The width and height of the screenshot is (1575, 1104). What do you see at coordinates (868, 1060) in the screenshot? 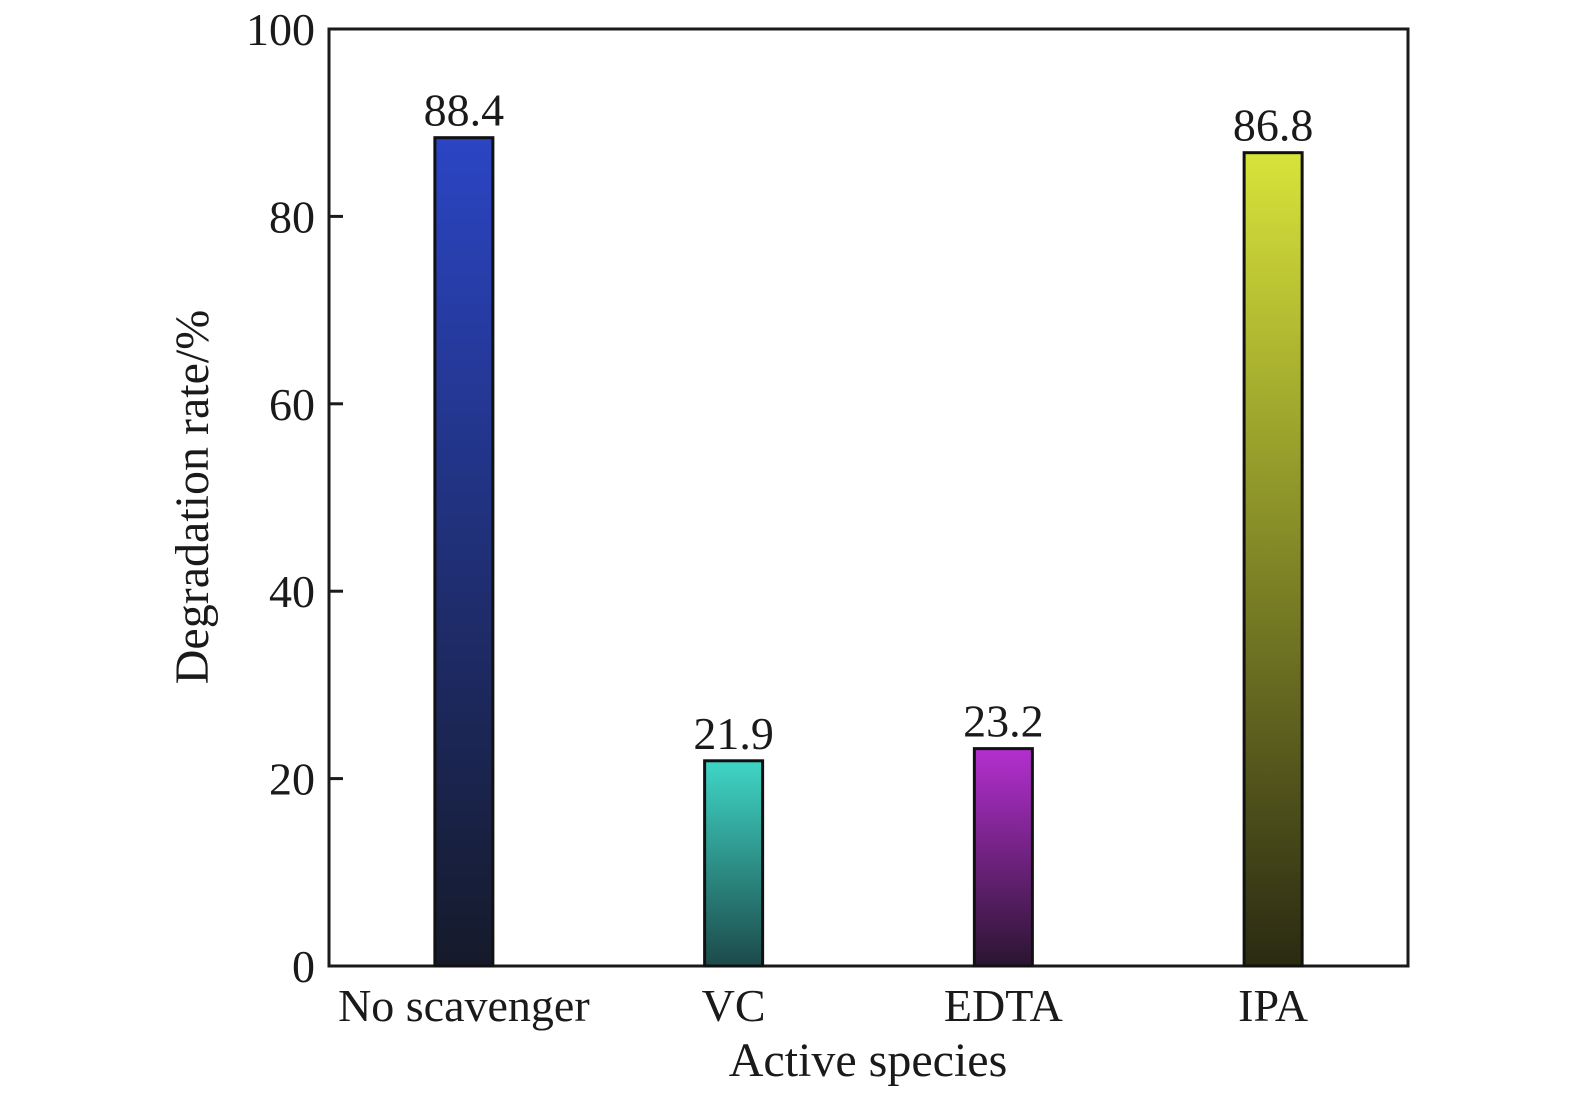
I see `x-axis-title: Active species` at bounding box center [868, 1060].